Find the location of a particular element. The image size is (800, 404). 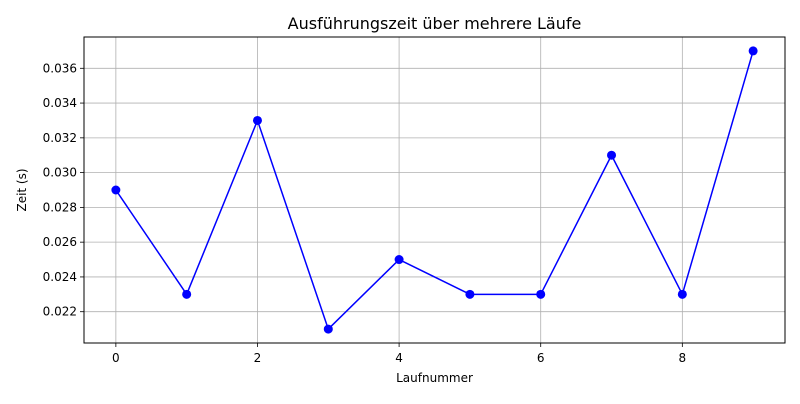

y-tick-label: 0.032 is located at coordinates (60, 138).